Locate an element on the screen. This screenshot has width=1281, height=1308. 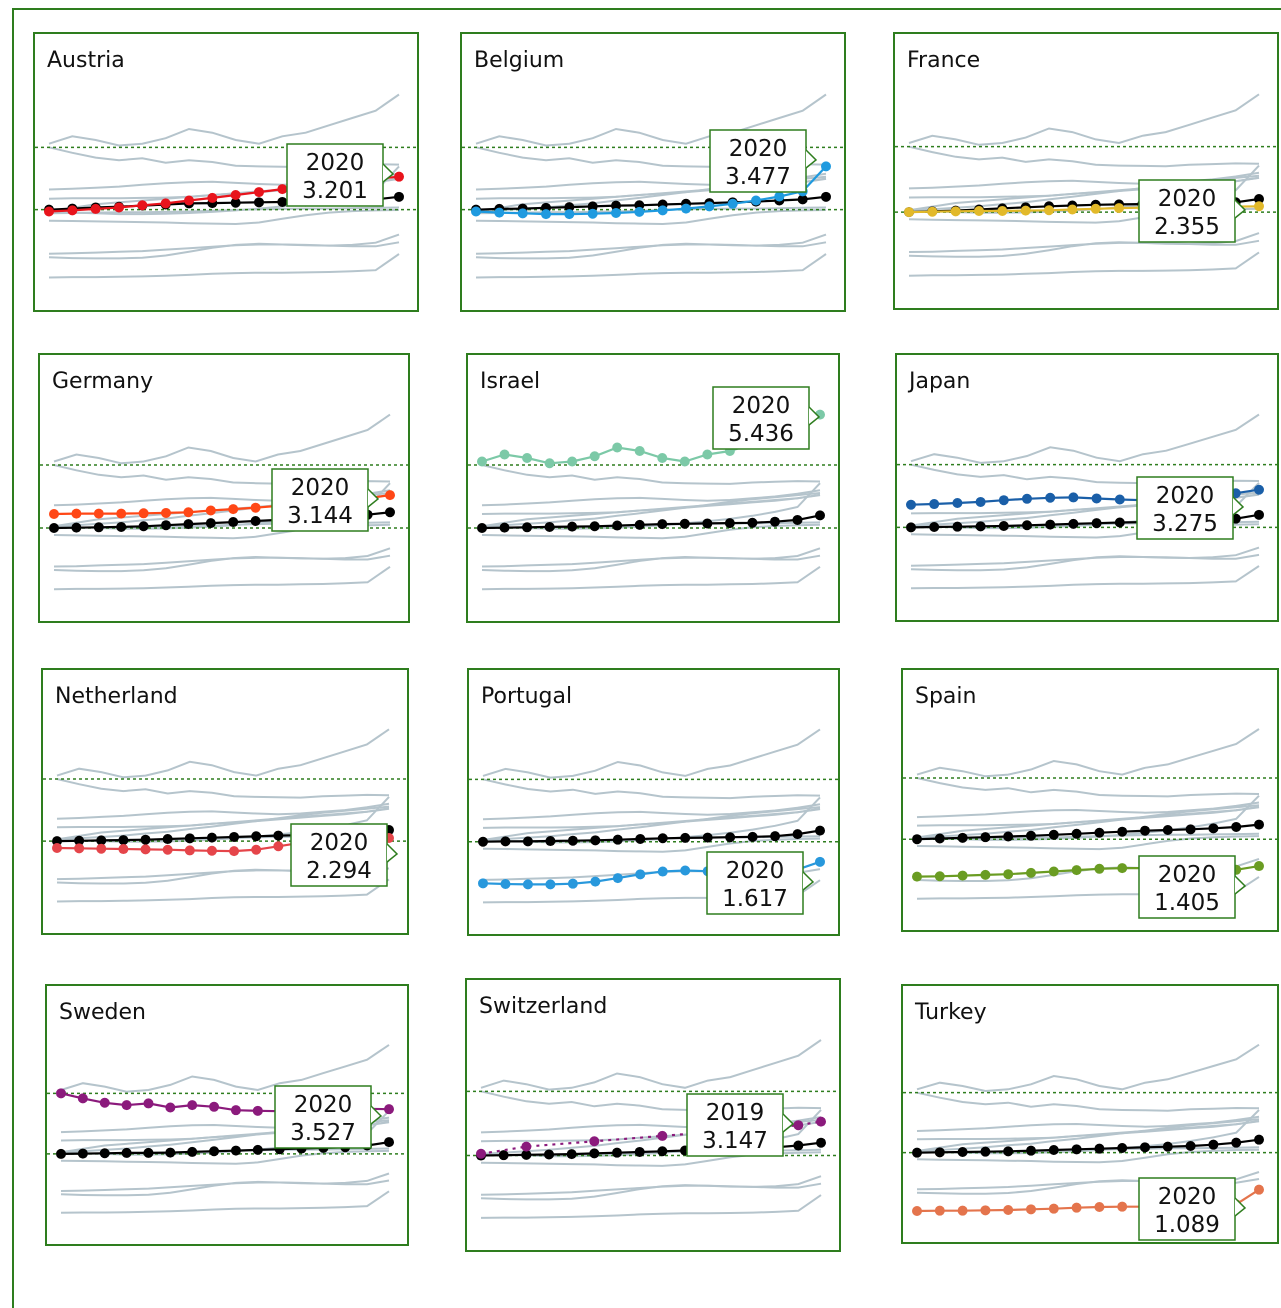
panel-germany: 2020 3.144 Germany is located at coordinates (224, 488).